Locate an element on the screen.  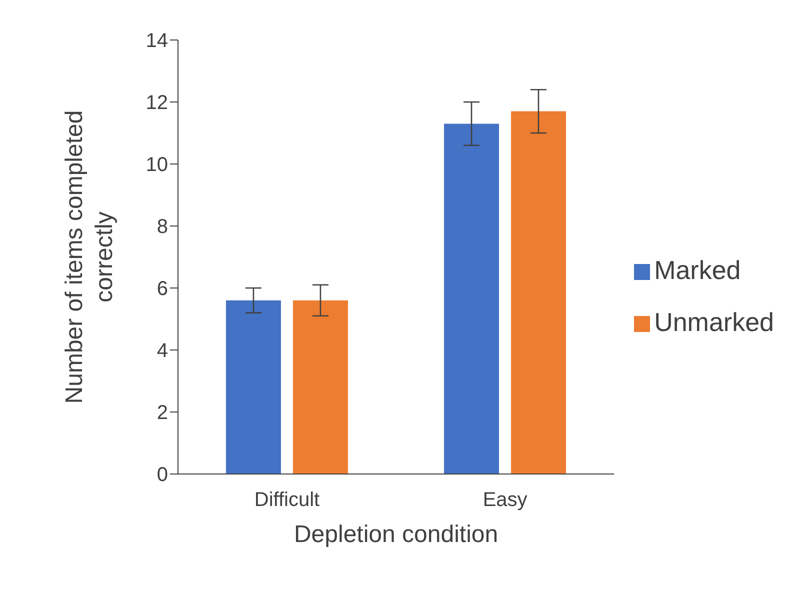
y-tick-label: 12 is located at coordinates (157, 103).